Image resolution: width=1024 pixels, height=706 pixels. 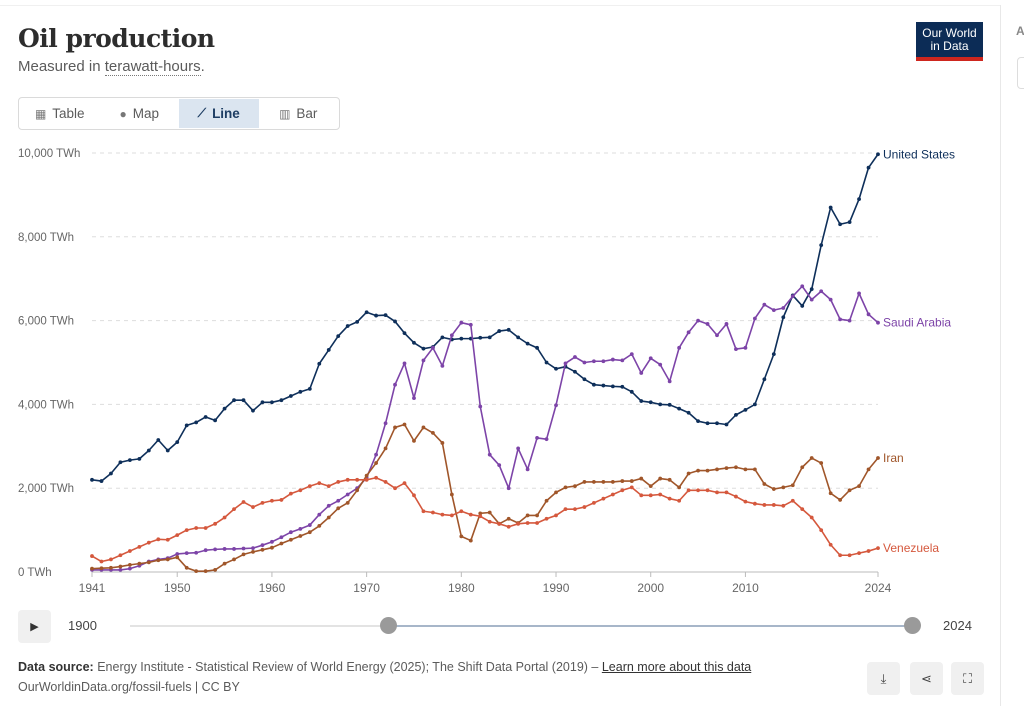 What do you see at coordinates (56, 667) in the screenshot?
I see `source-label: Data source:` at bounding box center [56, 667].